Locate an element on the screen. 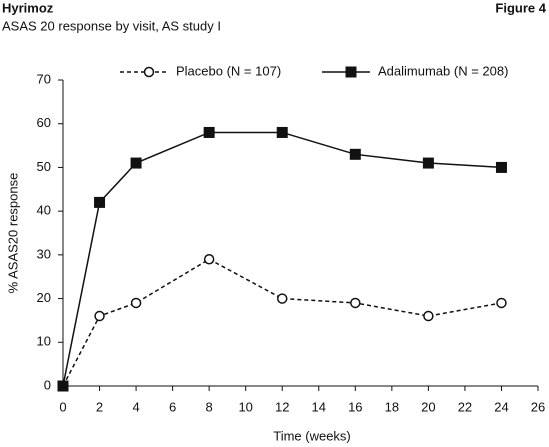 This screenshot has width=549, height=447. y-axis-label: % ASAS20 response is located at coordinates (12, 233).